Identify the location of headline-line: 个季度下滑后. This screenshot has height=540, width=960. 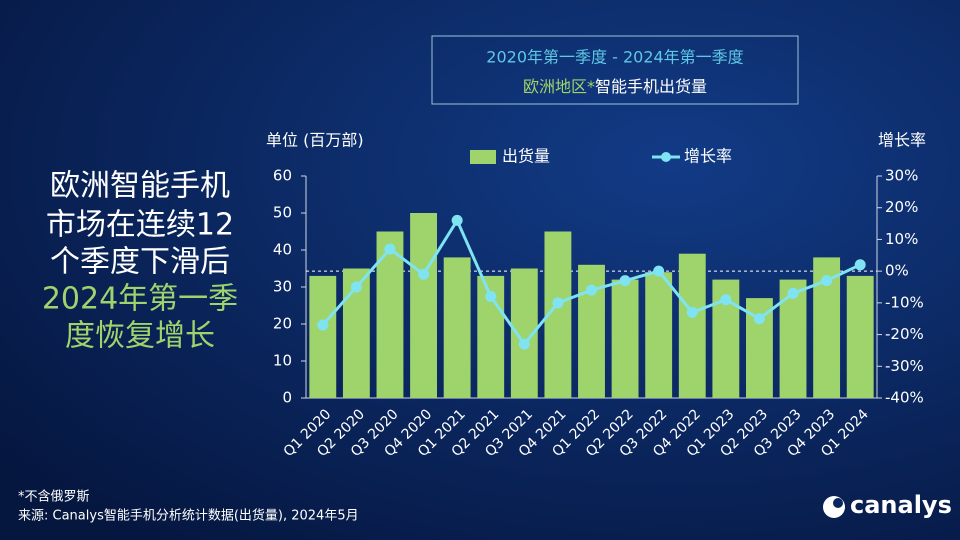
(140, 262).